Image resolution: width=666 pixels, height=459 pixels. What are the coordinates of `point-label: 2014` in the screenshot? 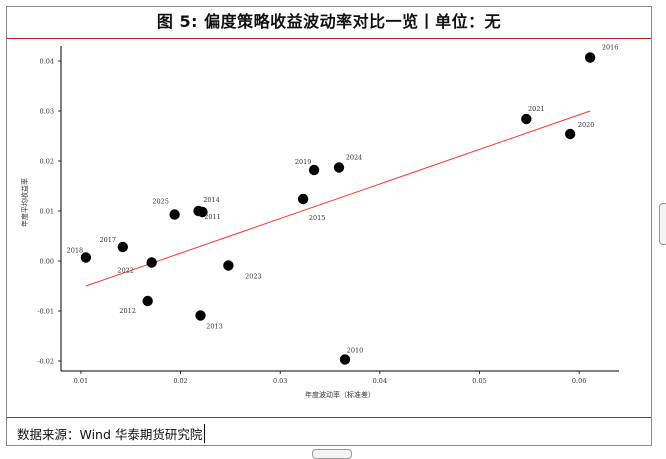 It's located at (211, 200).